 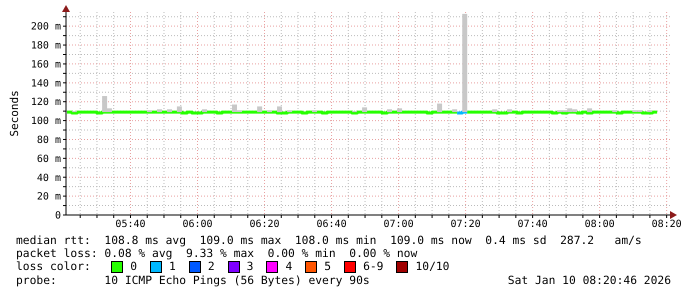 I want to click on legend-label: 0, so click(x=133, y=267).